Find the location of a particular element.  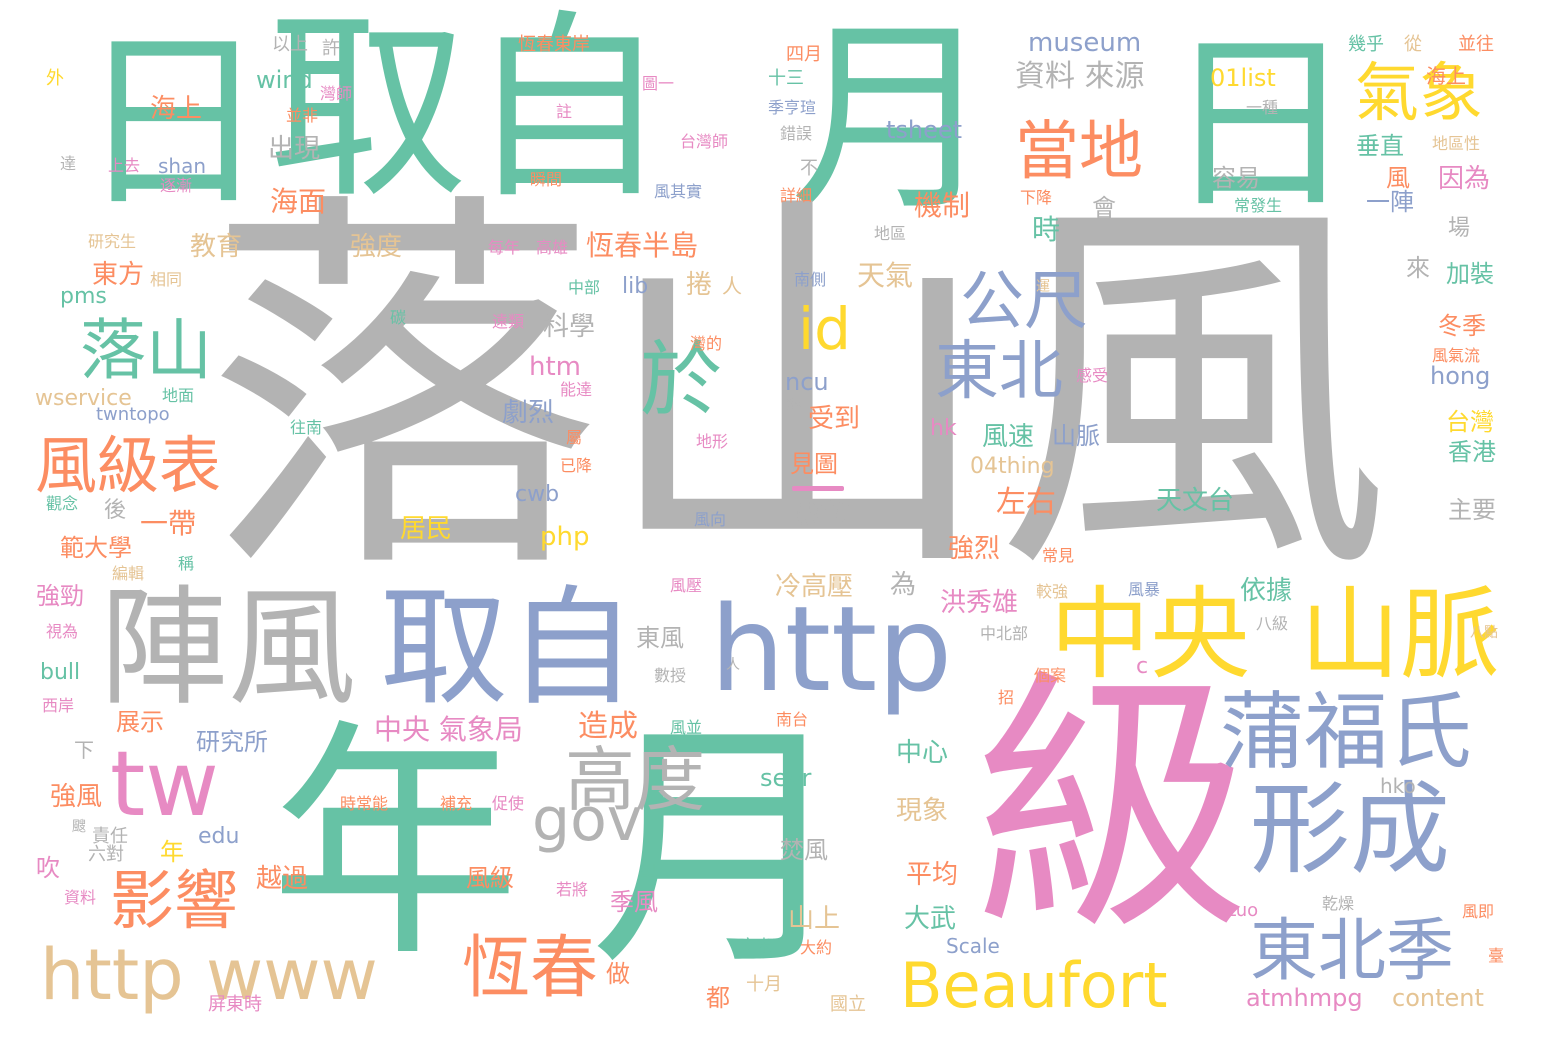

word: 臺 is located at coordinates (1496, 955).